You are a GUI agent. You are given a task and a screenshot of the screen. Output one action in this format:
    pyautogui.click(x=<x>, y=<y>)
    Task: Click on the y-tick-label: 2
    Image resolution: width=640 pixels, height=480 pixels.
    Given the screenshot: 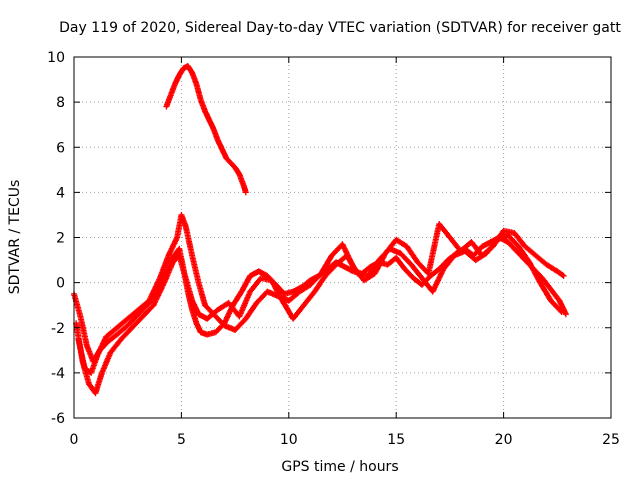 What is the action you would take?
    pyautogui.click(x=60, y=239)
    